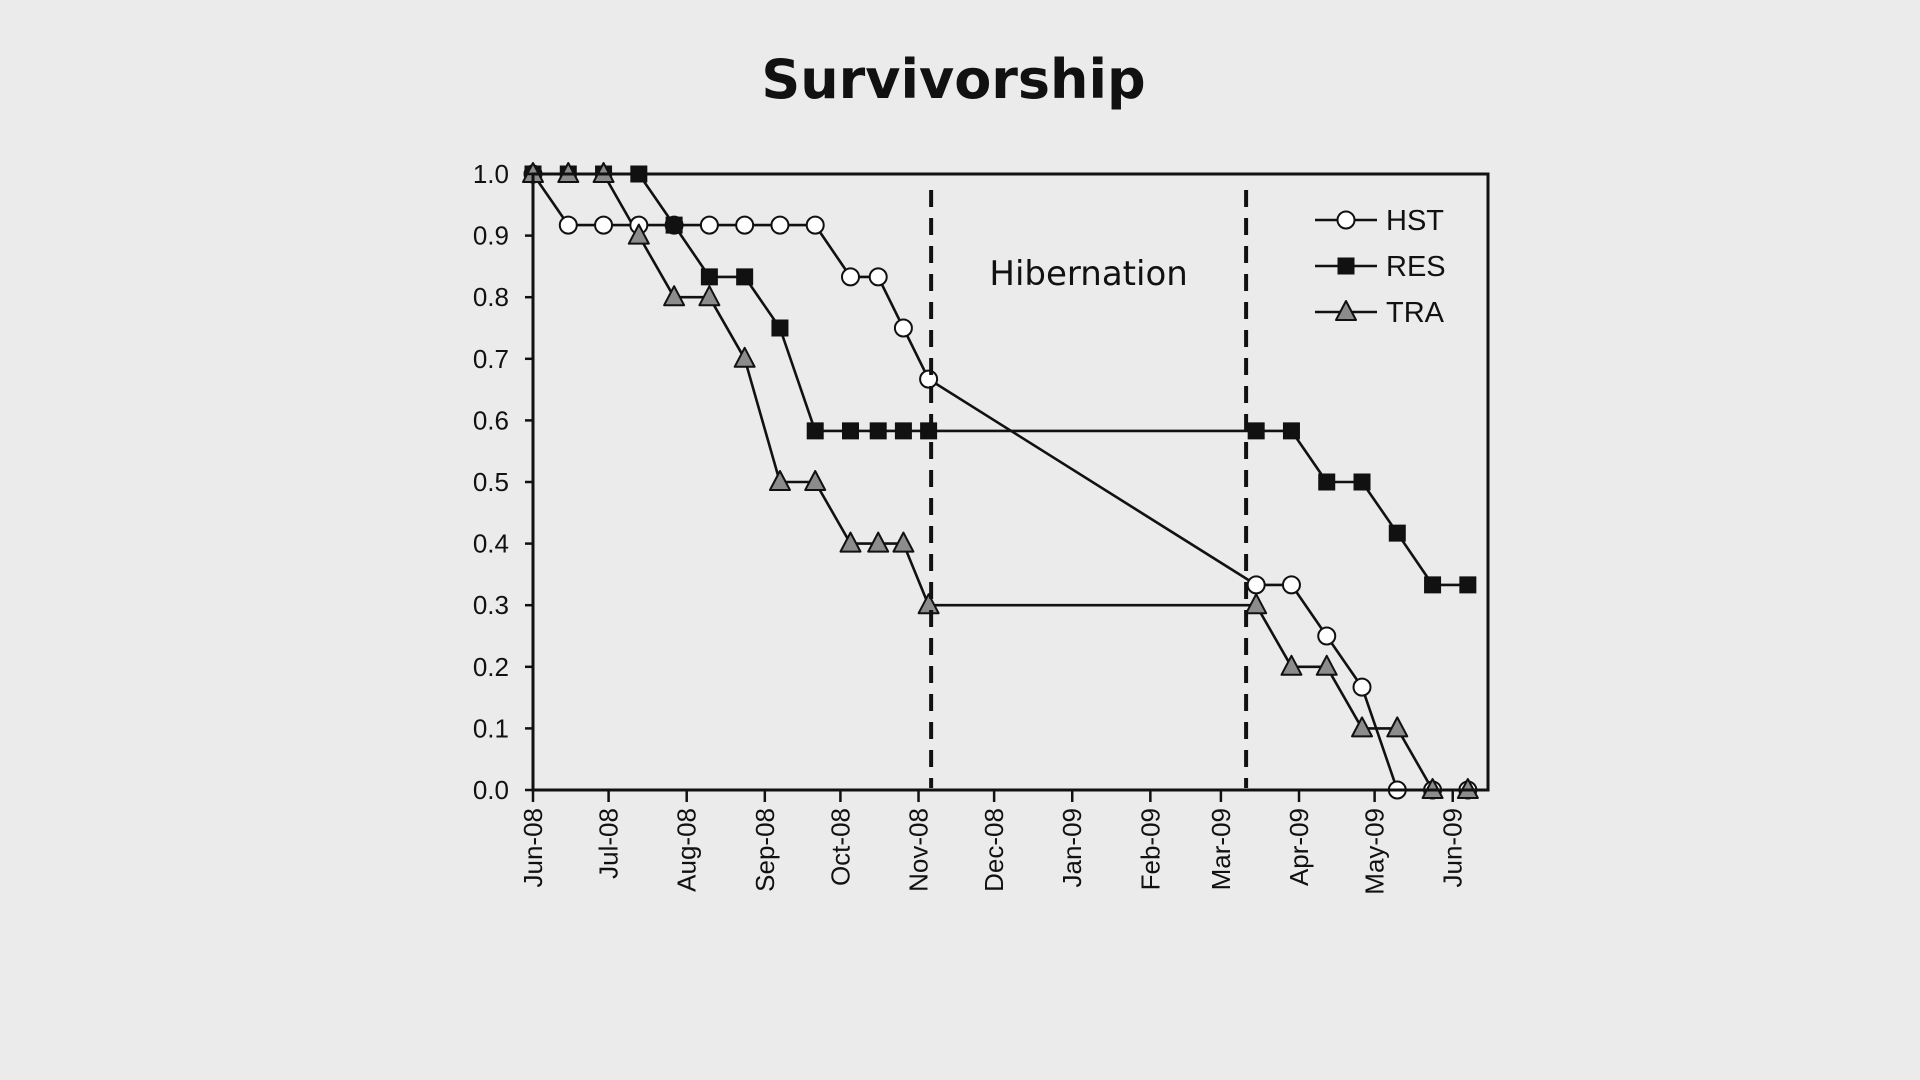 The image size is (1920, 1080). I want to click on y-tick-label: 0.7, so click(491, 359).